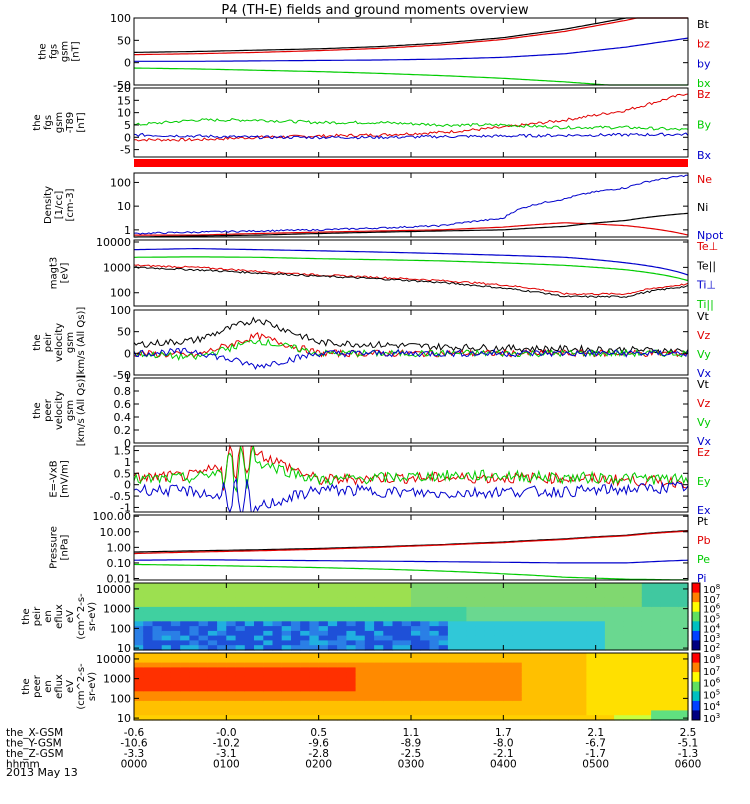 This screenshot has width=750, height=804. Describe the element at coordinates (48, 122) in the screenshot. I see `y-axis-label: fgs` at that location.